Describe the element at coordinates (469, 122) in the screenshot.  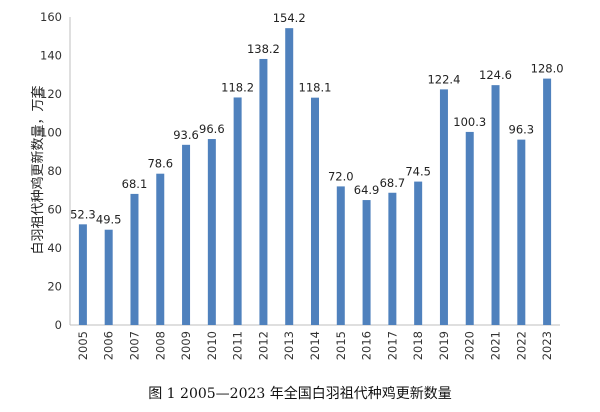
I see `data-label: 100.3` at that location.